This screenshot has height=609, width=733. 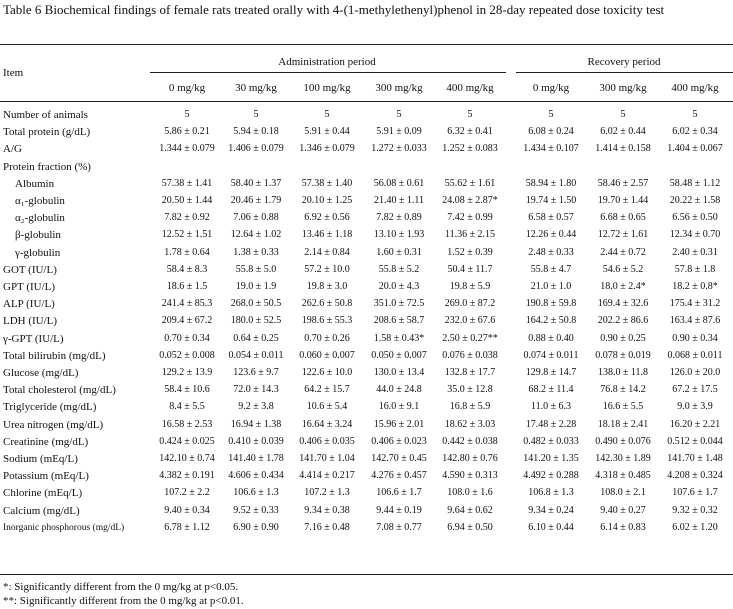 What do you see at coordinates (327, 88) in the screenshot?
I see `dose-header: 100 mg/kg` at bounding box center [327, 88].